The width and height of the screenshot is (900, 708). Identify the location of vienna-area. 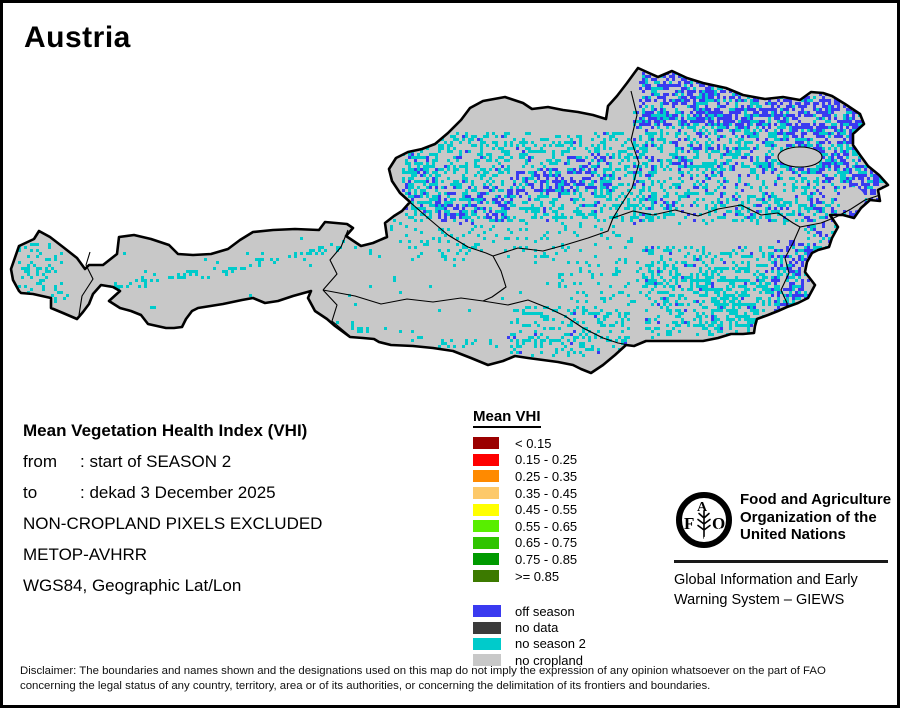
(800, 157).